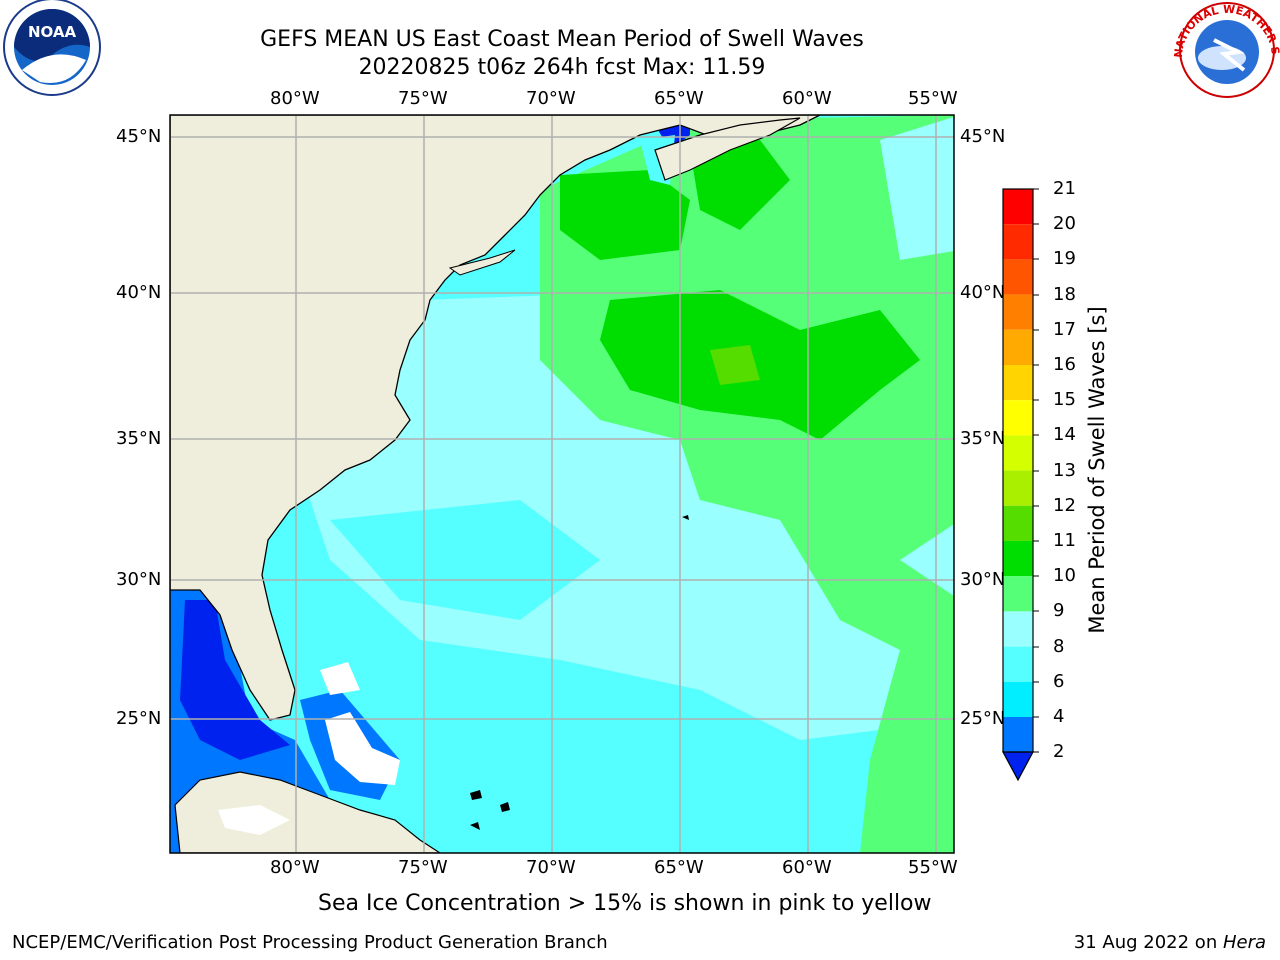 This screenshot has width=1280, height=960. What do you see at coordinates (1018, 766) in the screenshot?
I see `cb-extend-arrow` at bounding box center [1018, 766].